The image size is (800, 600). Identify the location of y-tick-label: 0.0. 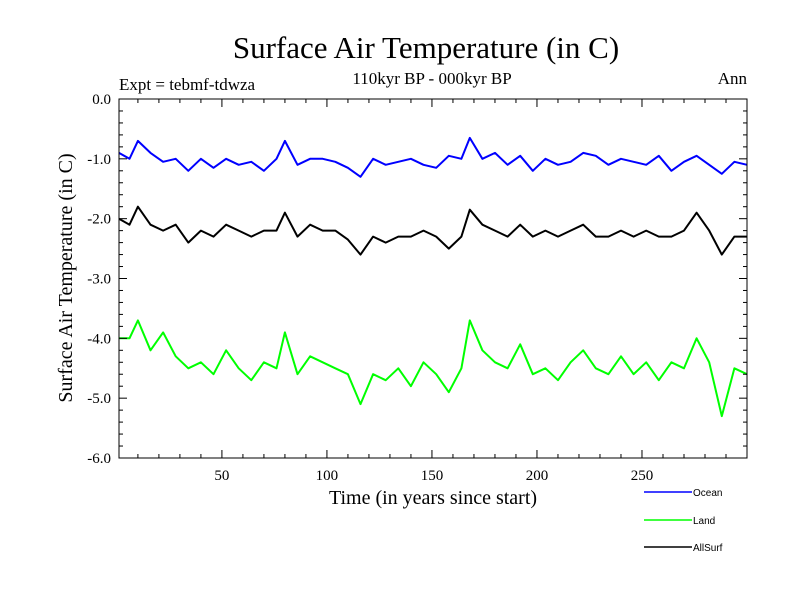
(101, 100).